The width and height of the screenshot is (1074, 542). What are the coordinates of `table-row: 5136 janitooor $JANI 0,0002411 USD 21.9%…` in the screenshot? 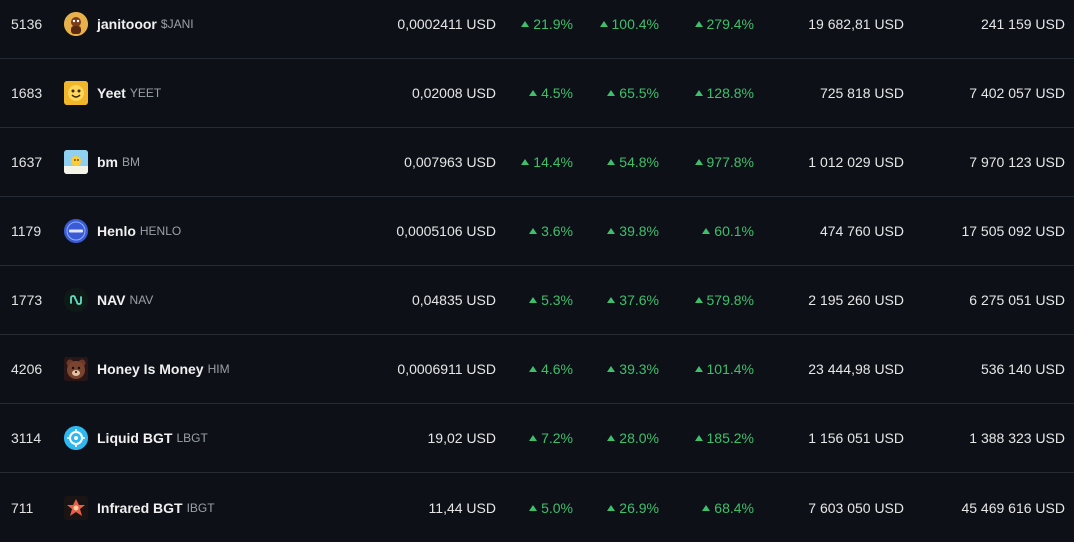 It's located at (537, 29).